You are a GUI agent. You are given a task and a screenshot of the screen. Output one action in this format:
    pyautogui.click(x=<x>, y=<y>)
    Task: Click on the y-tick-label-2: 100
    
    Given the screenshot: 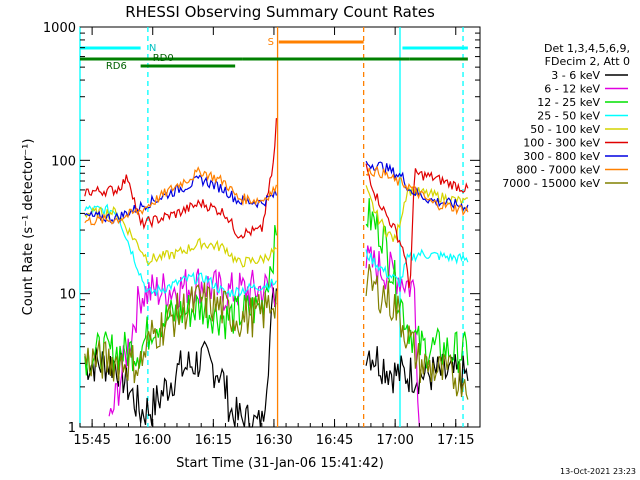 What is the action you would take?
    pyautogui.click(x=63, y=161)
    